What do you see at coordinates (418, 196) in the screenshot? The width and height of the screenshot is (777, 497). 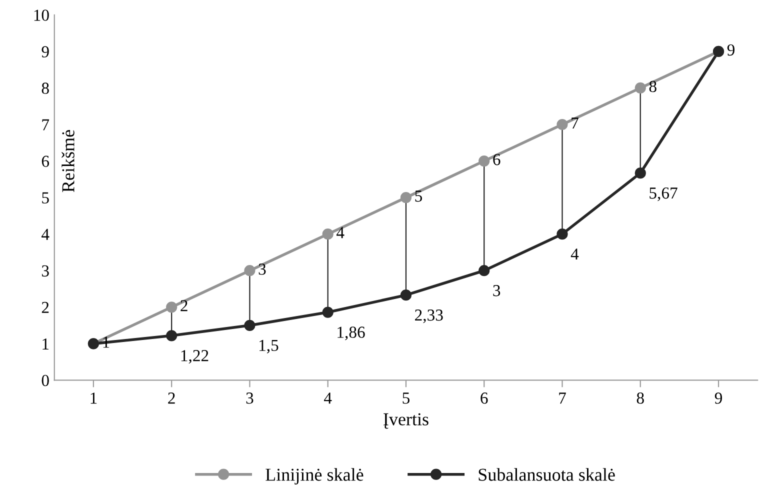 I see `data-label: 5` at bounding box center [418, 196].